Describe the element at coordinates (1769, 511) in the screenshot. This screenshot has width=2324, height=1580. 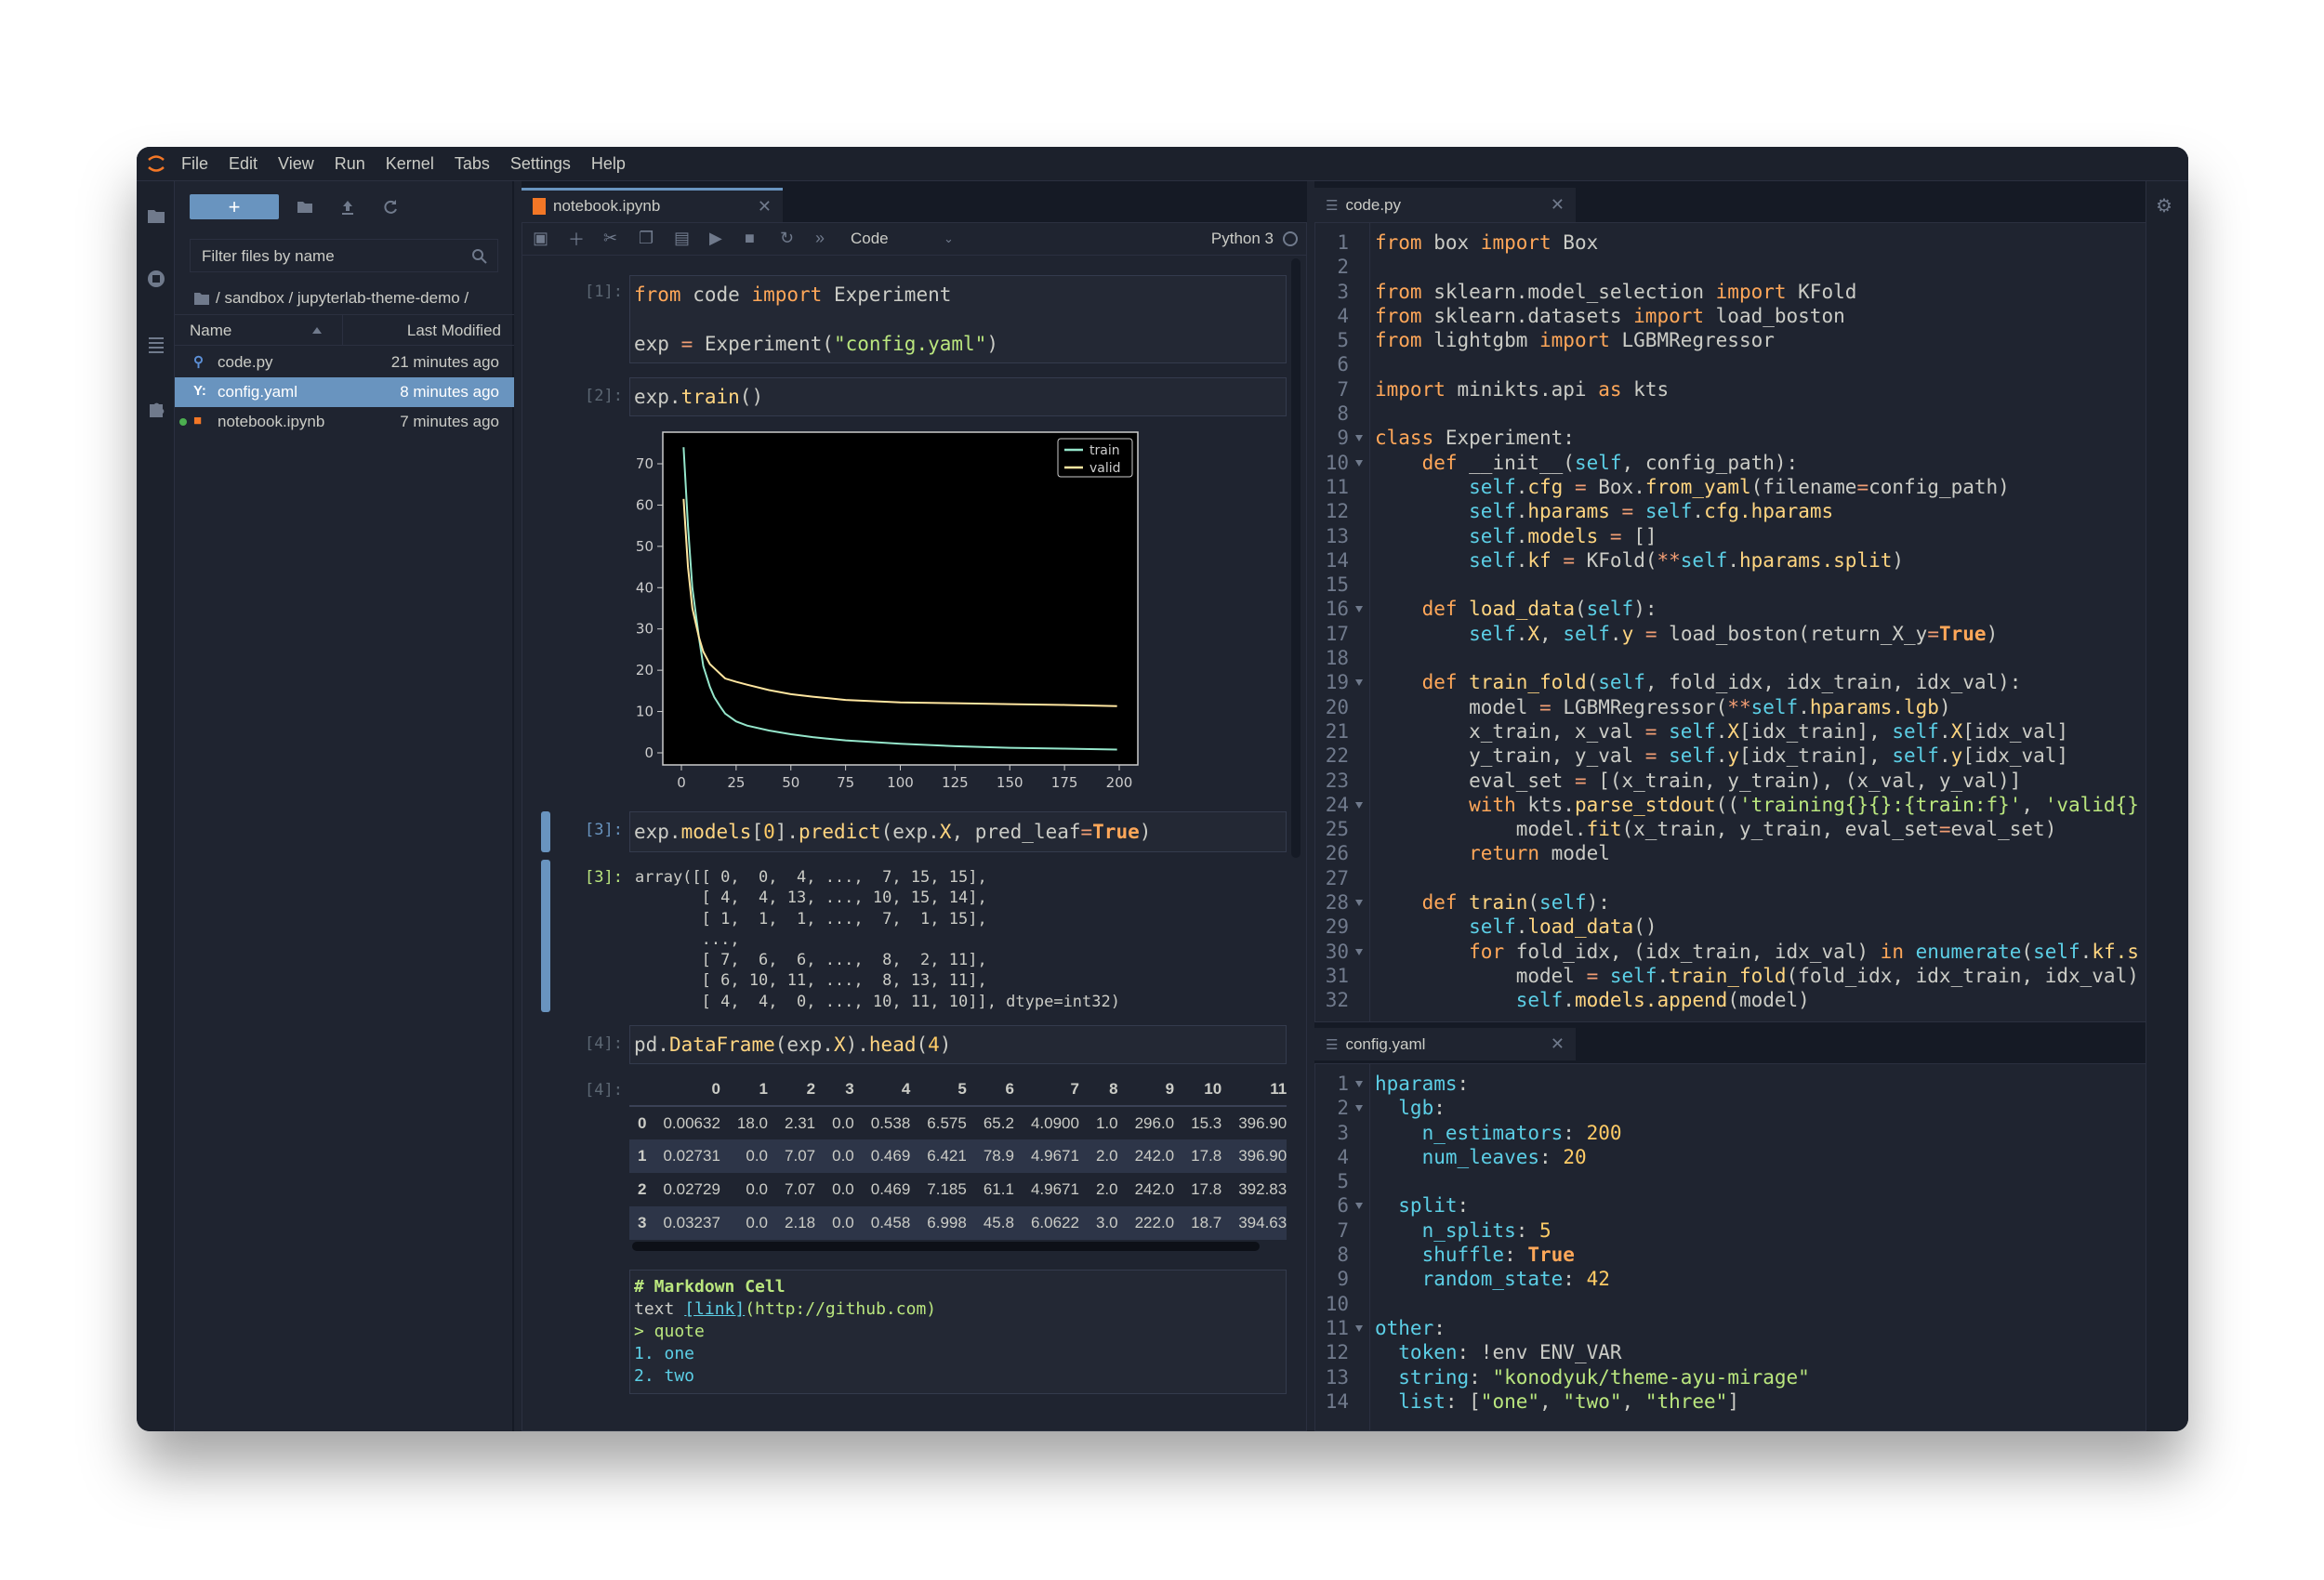
I see `code-token: cfg.hparams` at that location.